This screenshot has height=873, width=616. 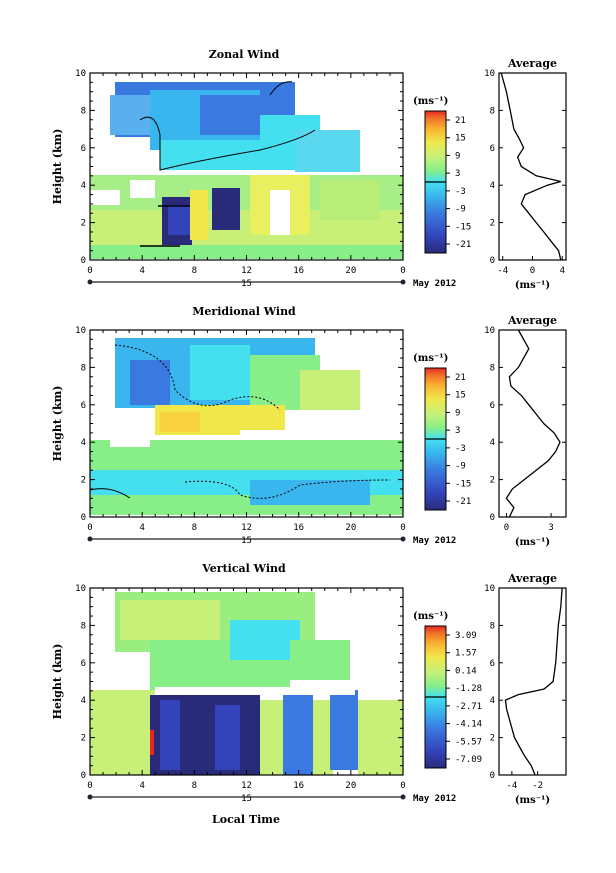 I want to click on heatmap-vertical, so click(x=246, y=683).